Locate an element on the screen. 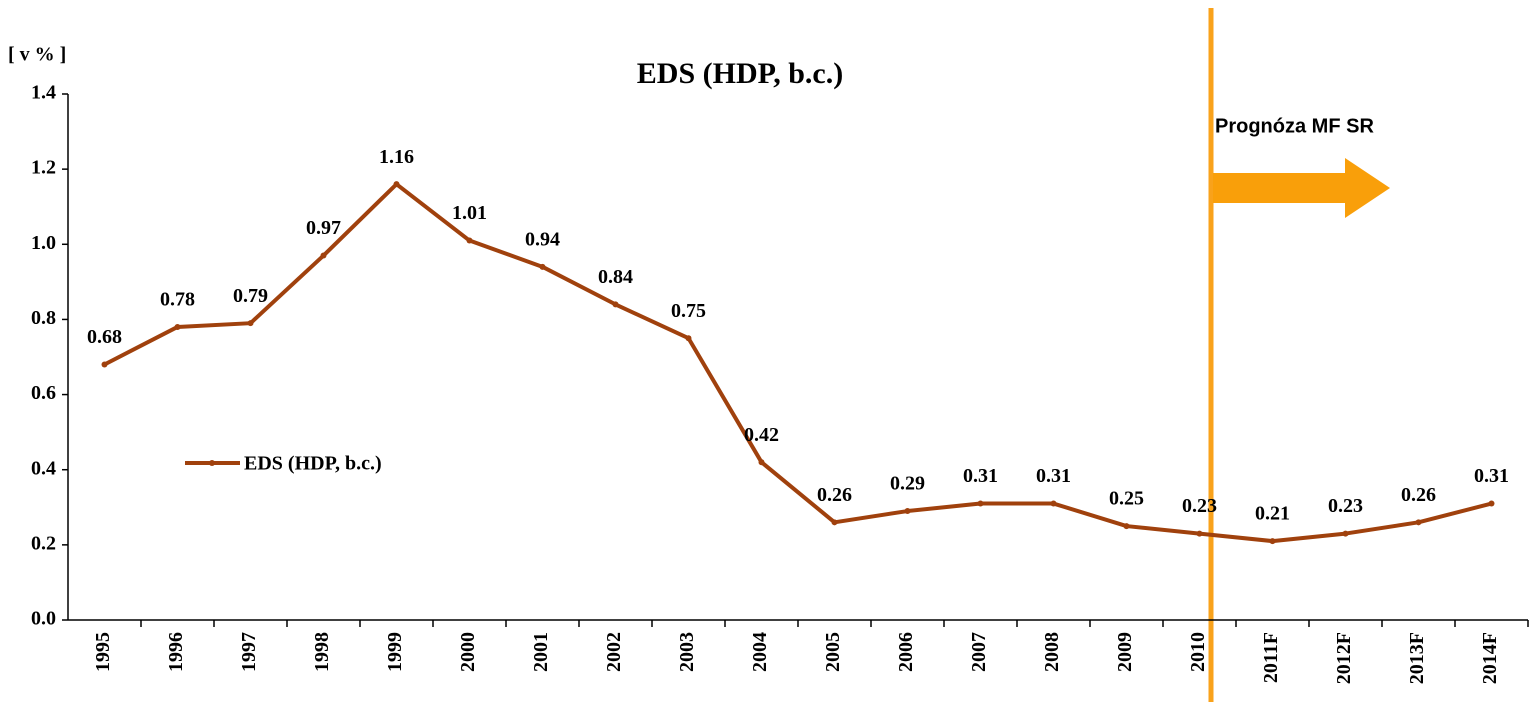 The height and width of the screenshot is (711, 1533). legend-label: EDS (HDP, b.c.) is located at coordinates (313, 464).